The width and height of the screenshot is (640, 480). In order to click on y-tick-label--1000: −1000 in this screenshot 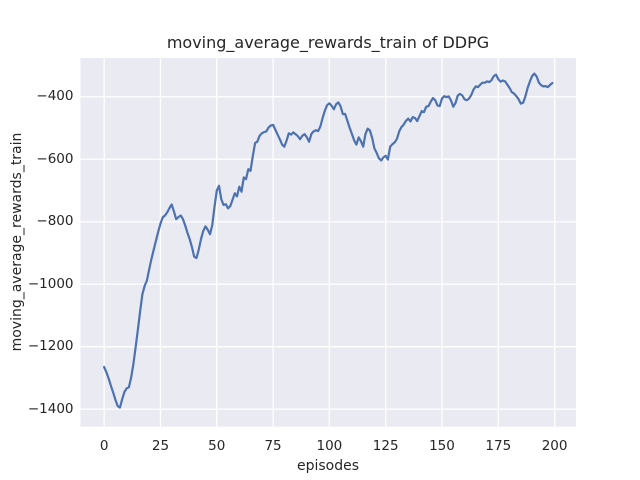, I will do `click(50, 283)`.